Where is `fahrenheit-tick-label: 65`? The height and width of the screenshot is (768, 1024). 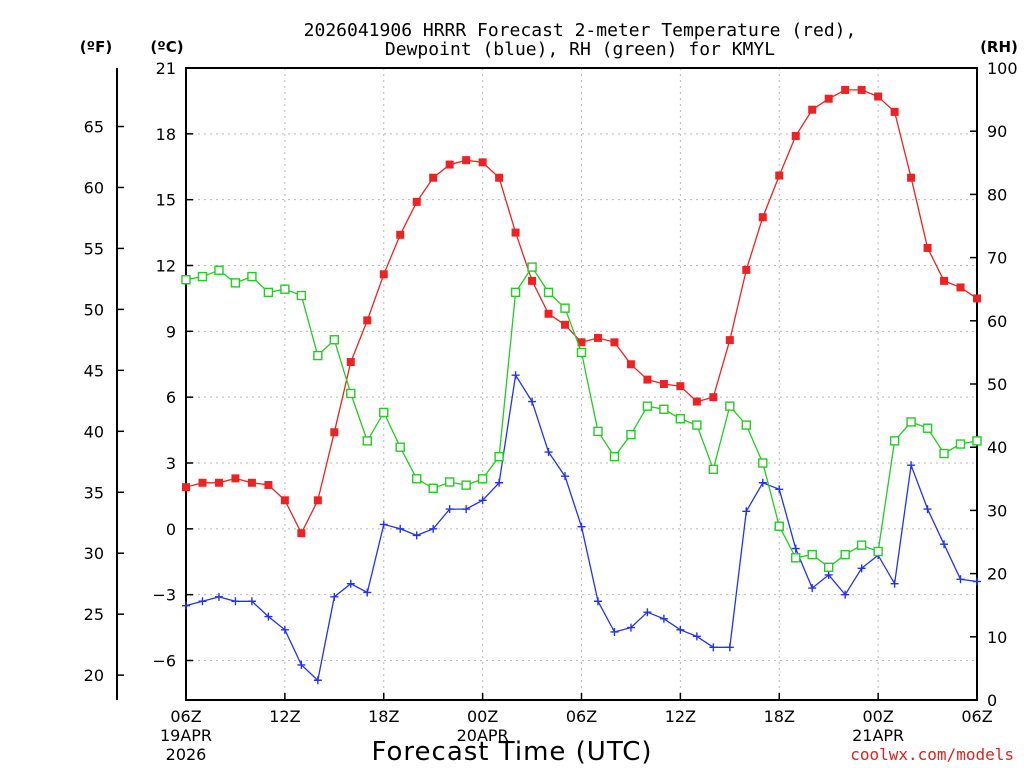 fahrenheit-tick-label: 65 is located at coordinates (94, 127).